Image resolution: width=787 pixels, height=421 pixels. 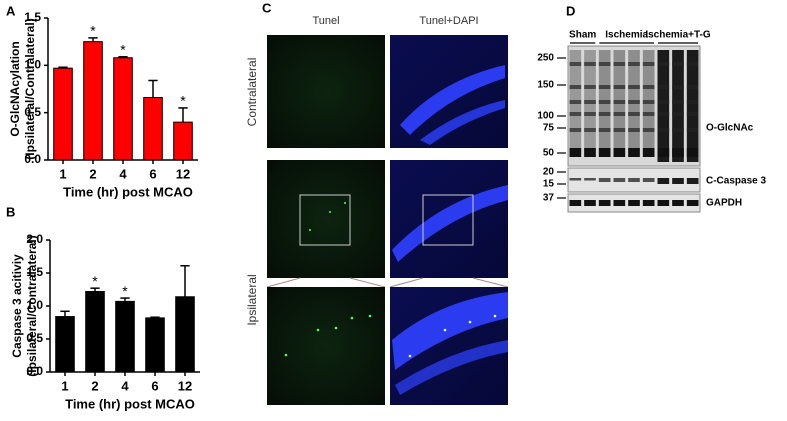 I want to click on panel-label: D, so click(x=570, y=10).